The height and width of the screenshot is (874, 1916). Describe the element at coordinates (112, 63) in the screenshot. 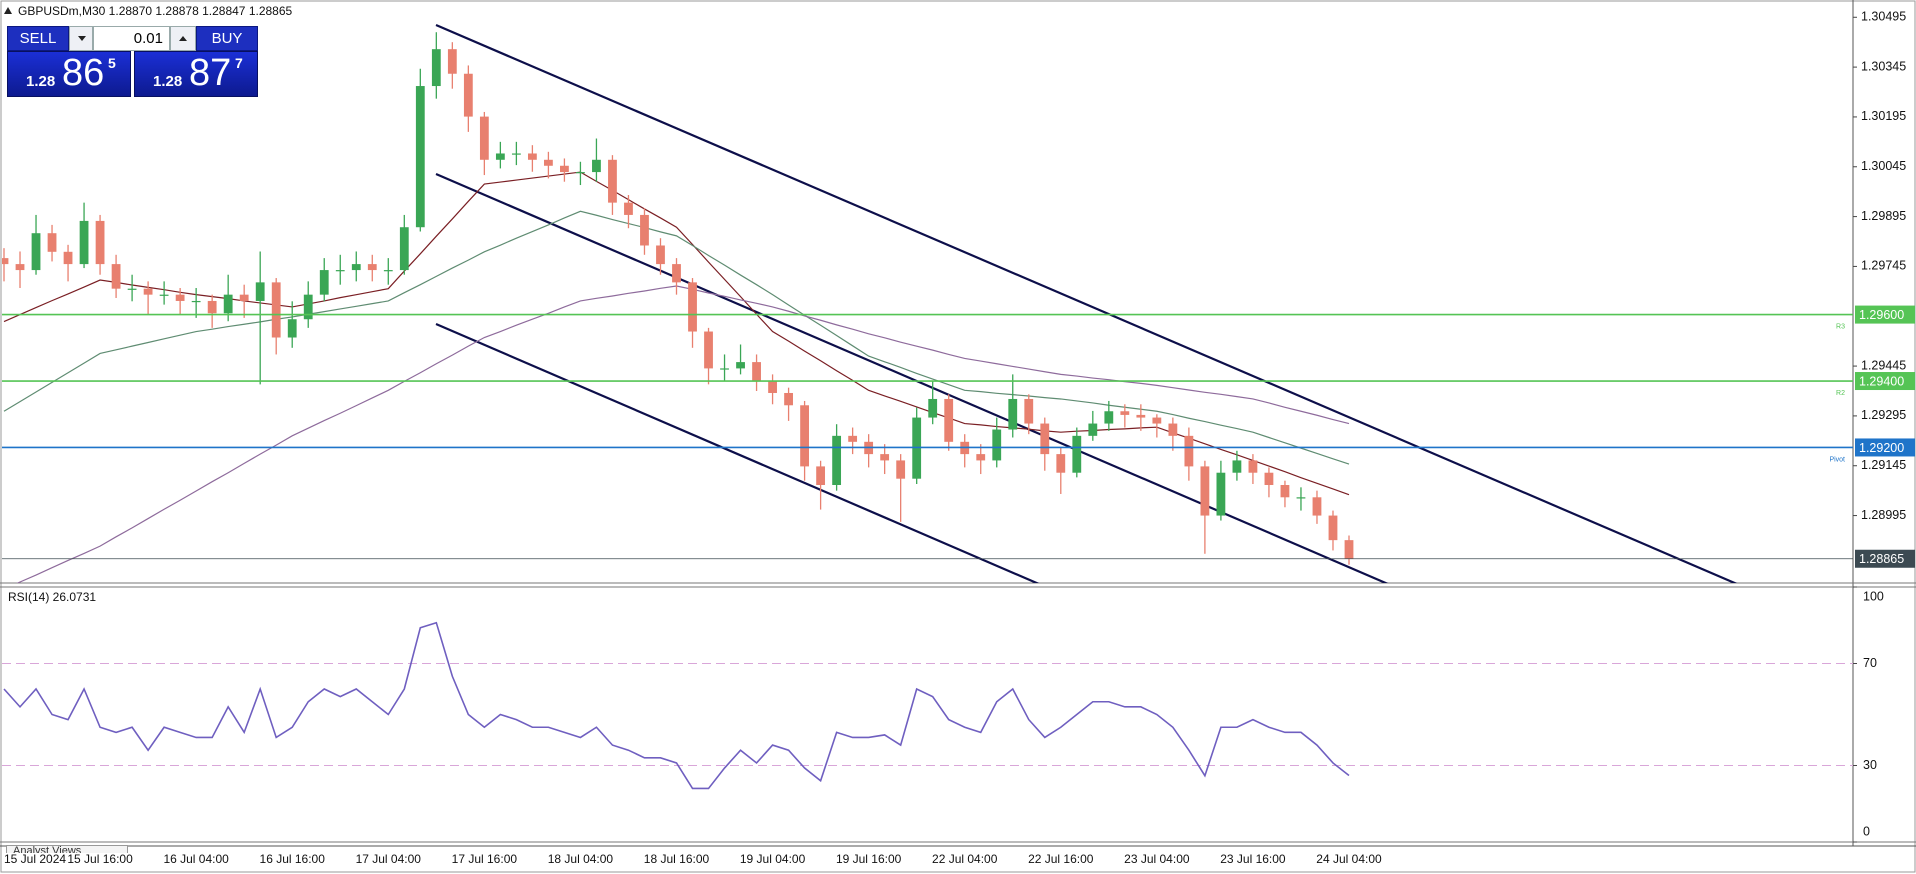

I see `bid-point: 5` at that location.